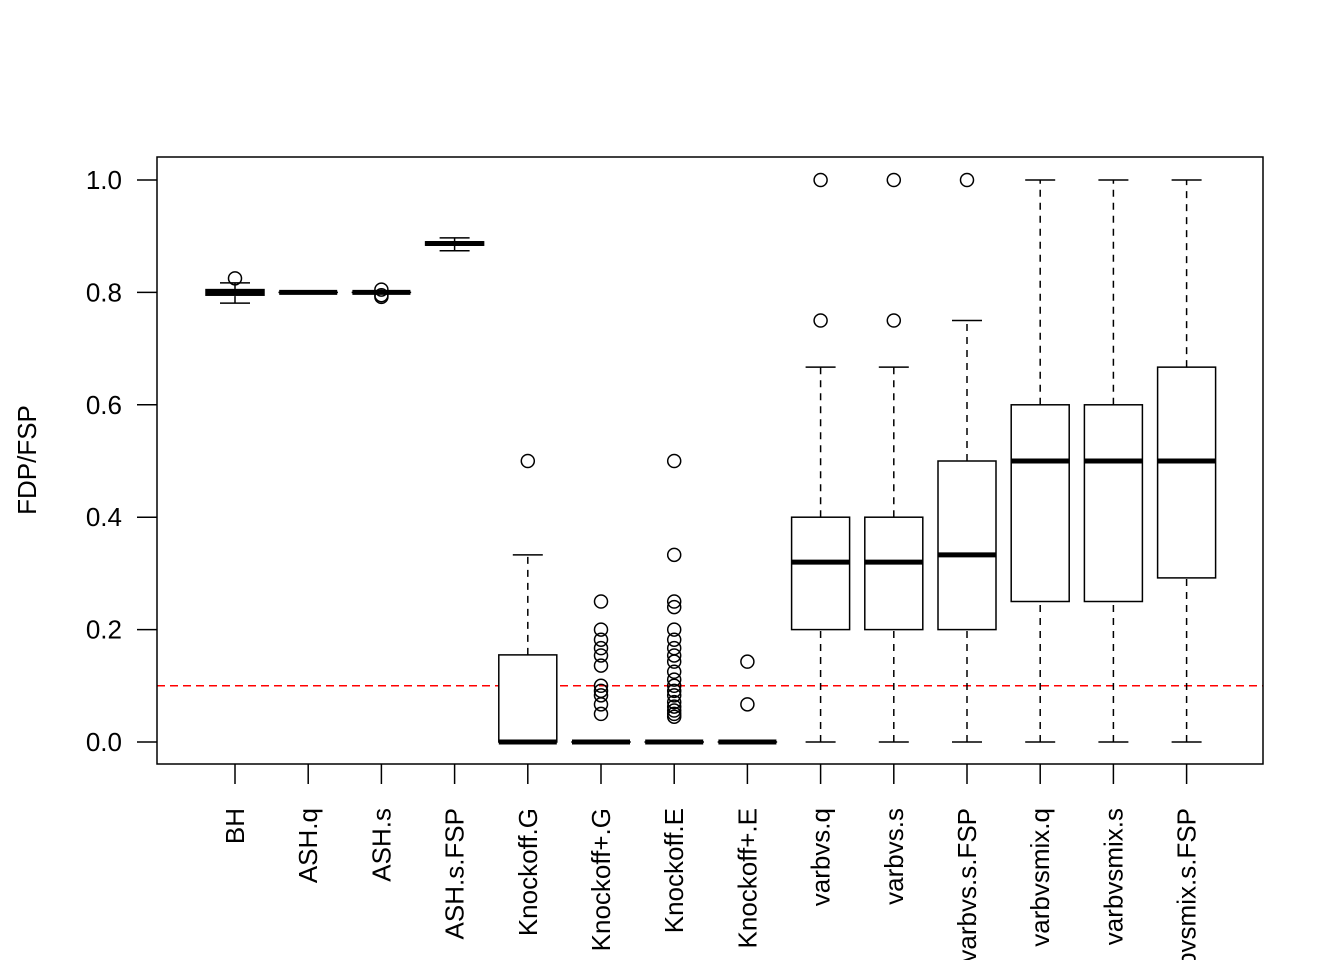  Describe the element at coordinates (601, 879) in the screenshot. I see `x-tick-label: Knockoff+.G` at that location.